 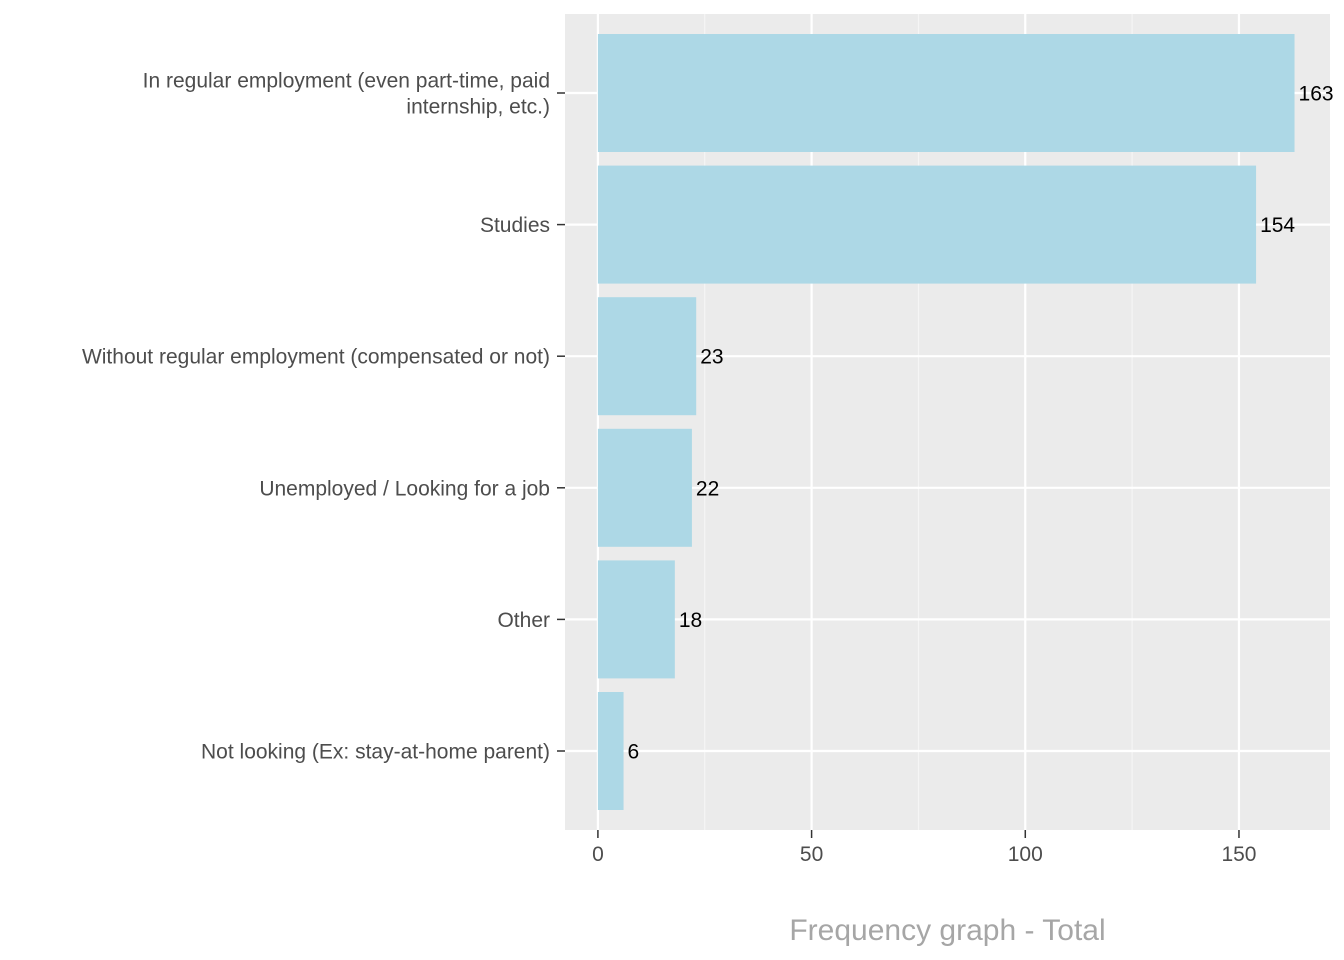 I want to click on data-label: 18, so click(x=690, y=620).